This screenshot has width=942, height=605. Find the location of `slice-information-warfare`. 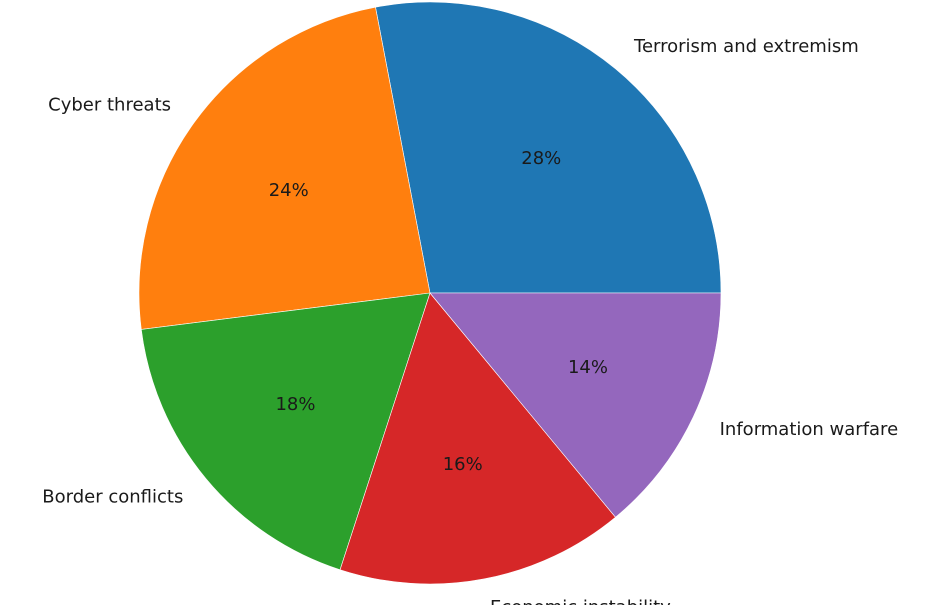

slice-information-warfare is located at coordinates (575, 405).